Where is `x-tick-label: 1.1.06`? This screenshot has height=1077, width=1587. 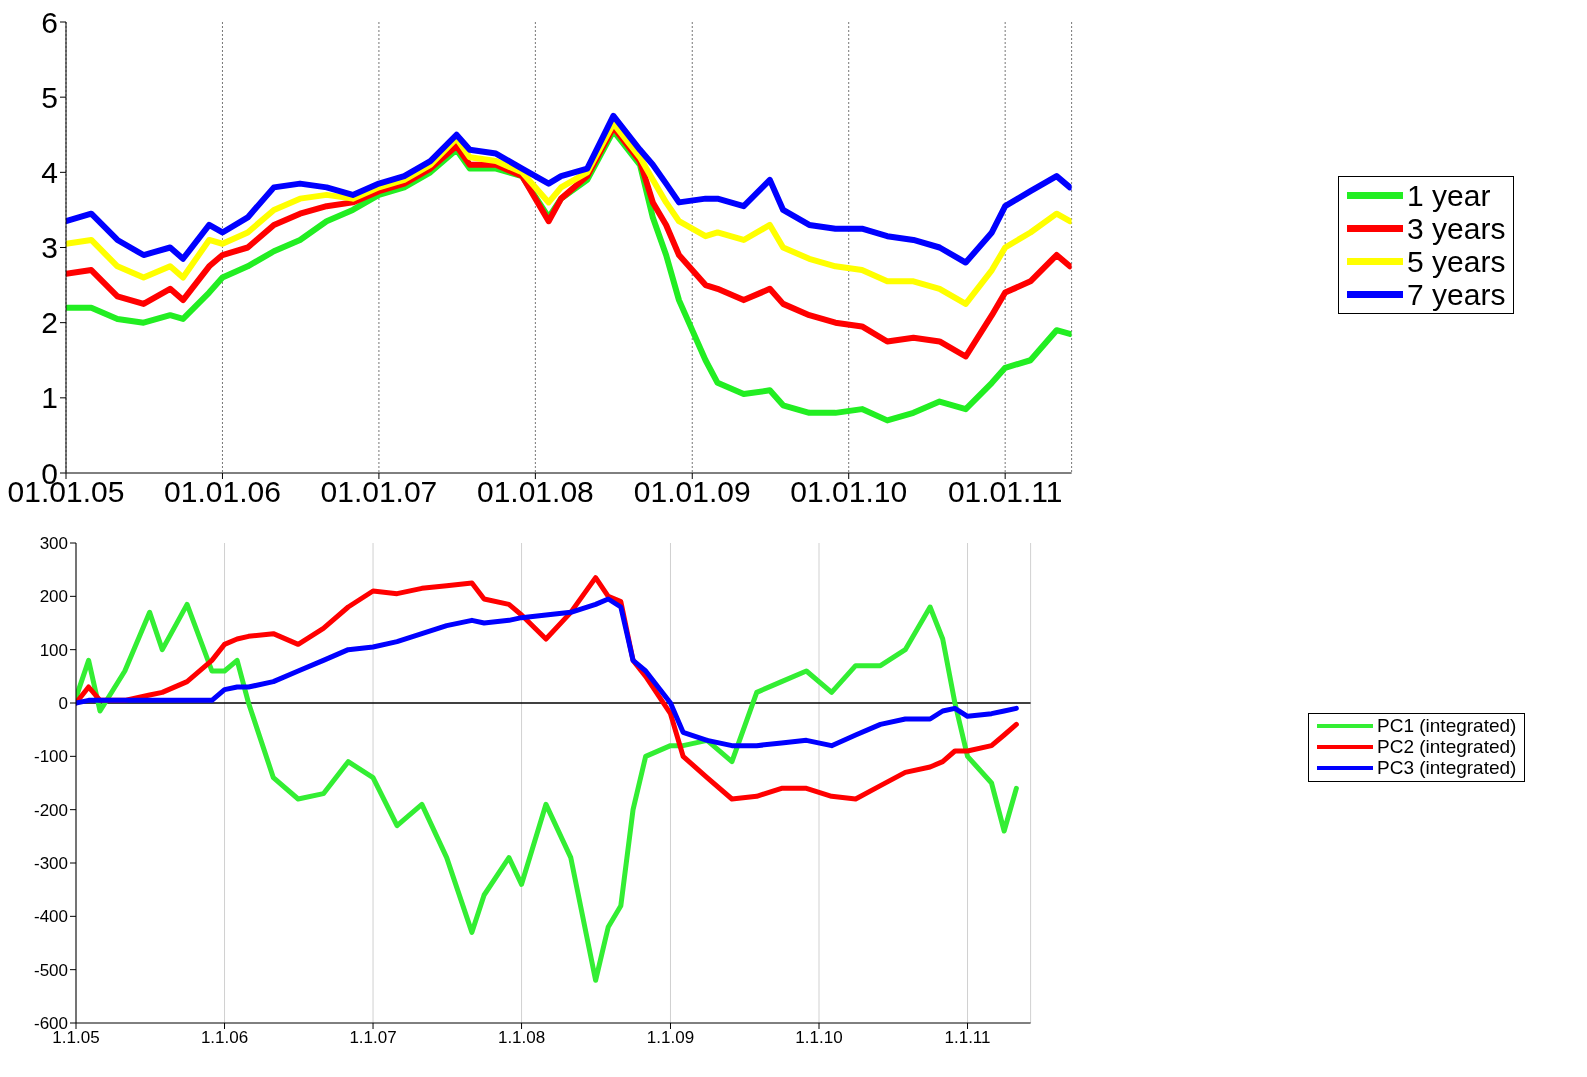 x-tick-label: 1.1.06 is located at coordinates (224, 1038).